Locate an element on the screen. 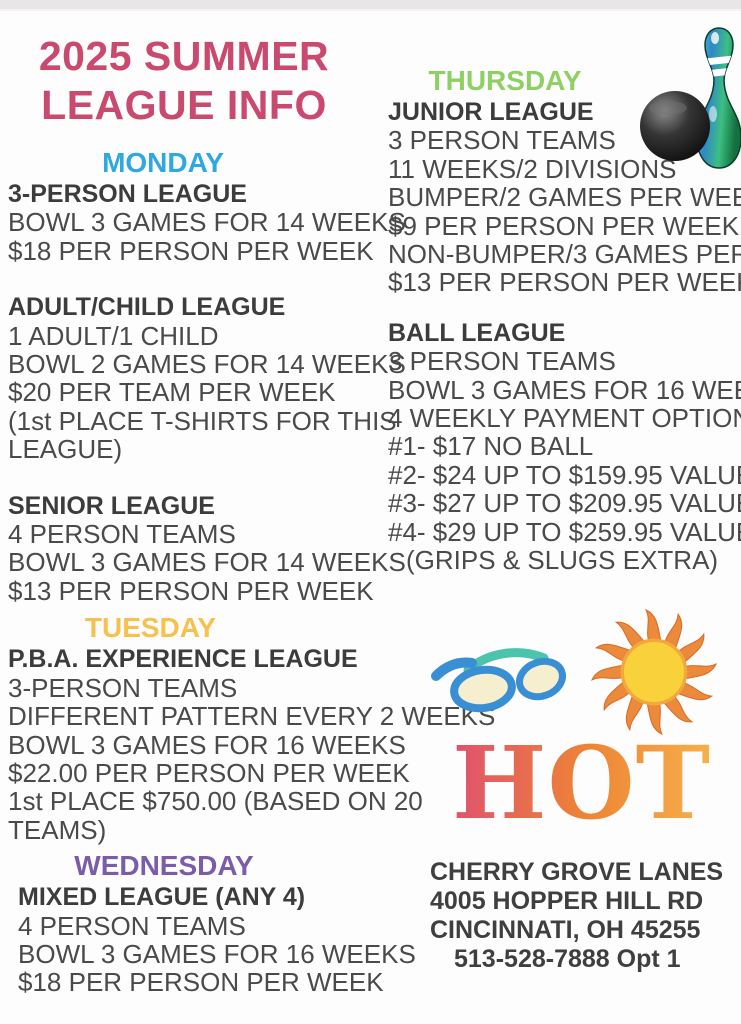 This screenshot has width=741, height=1024. league-detail-line: $20 PER TEAM PER WEEK is located at coordinates (172, 392).